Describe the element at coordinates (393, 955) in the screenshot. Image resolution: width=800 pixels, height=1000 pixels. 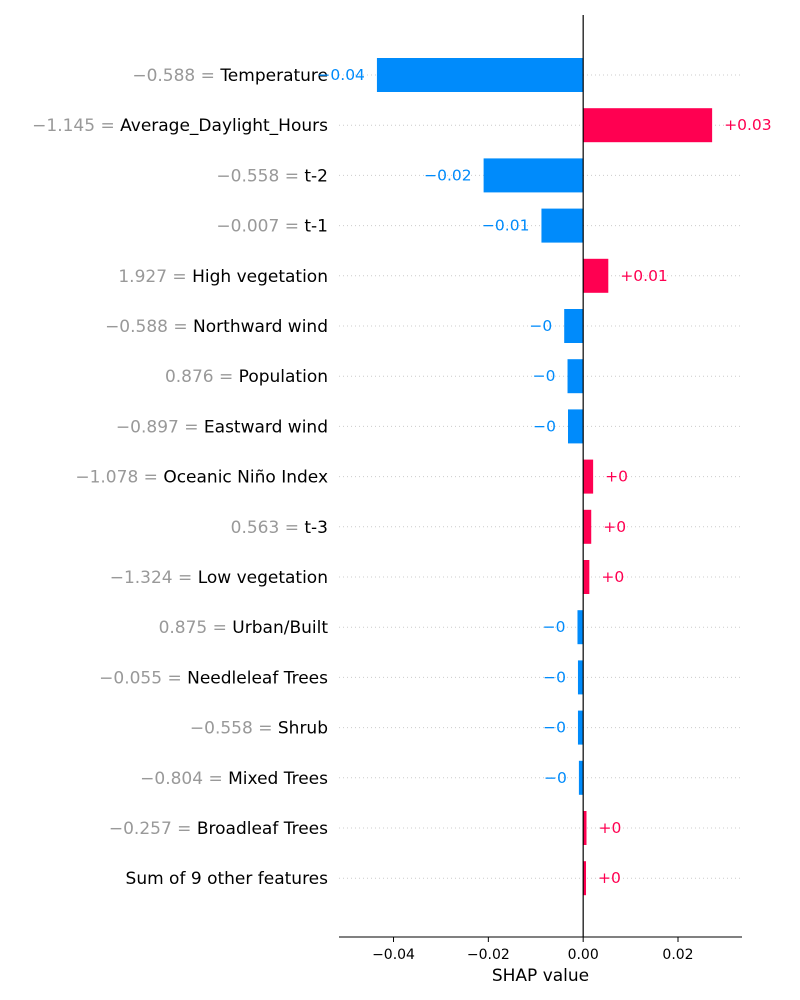
I see `x-tick-label: −0.04` at that location.